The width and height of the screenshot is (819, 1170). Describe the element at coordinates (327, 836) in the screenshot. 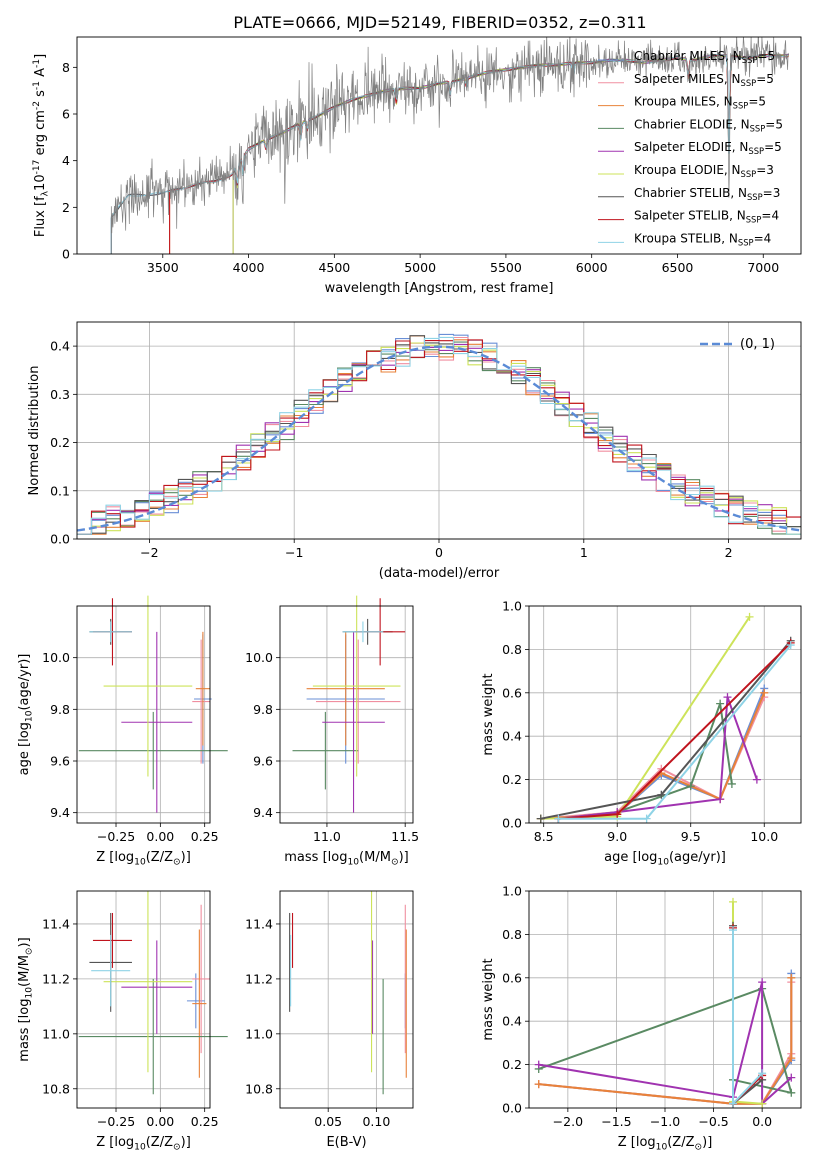

I see `x-tick-label: 11.0` at that location.